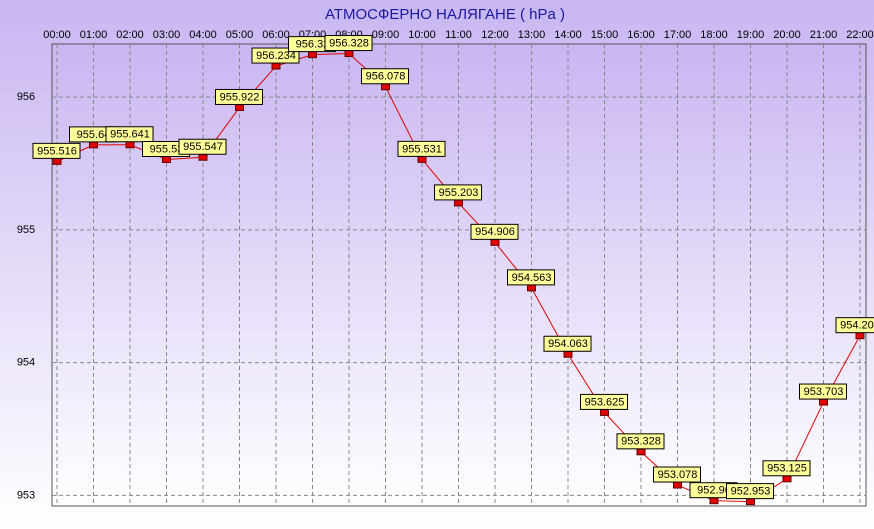  Describe the element at coordinates (532, 35) in the screenshot. I see `x-tick-label: 13:00` at that location.